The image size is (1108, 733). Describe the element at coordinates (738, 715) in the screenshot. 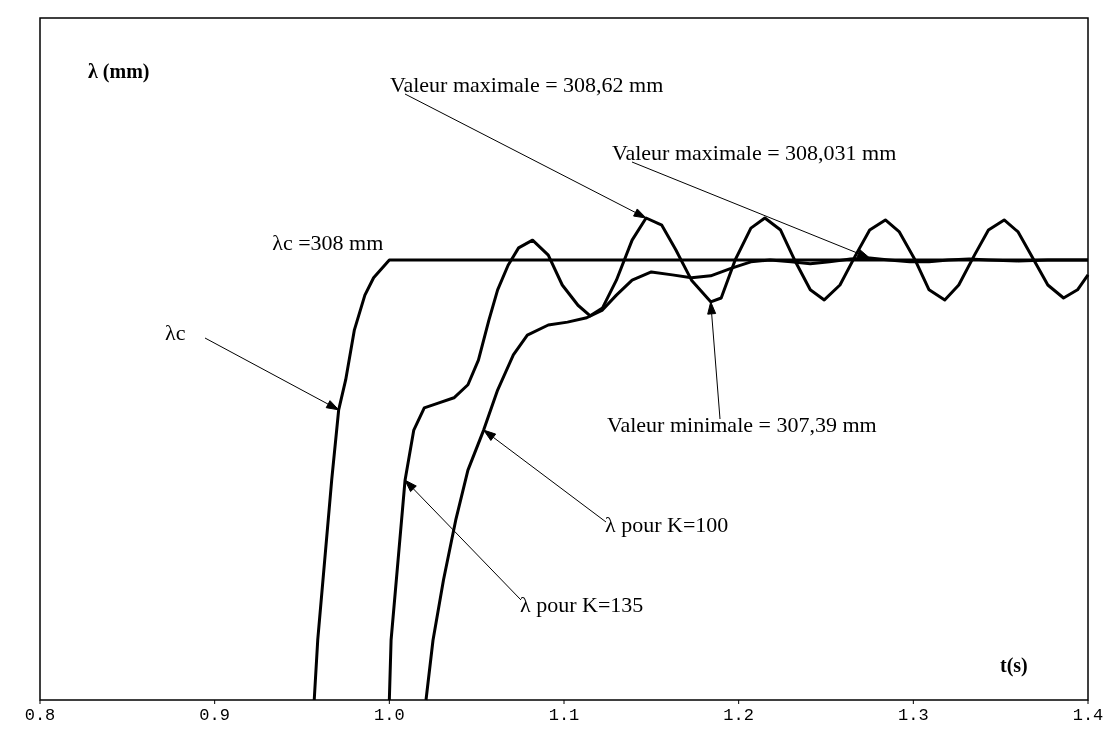

I see `x-tick-label: 1.2` at that location.